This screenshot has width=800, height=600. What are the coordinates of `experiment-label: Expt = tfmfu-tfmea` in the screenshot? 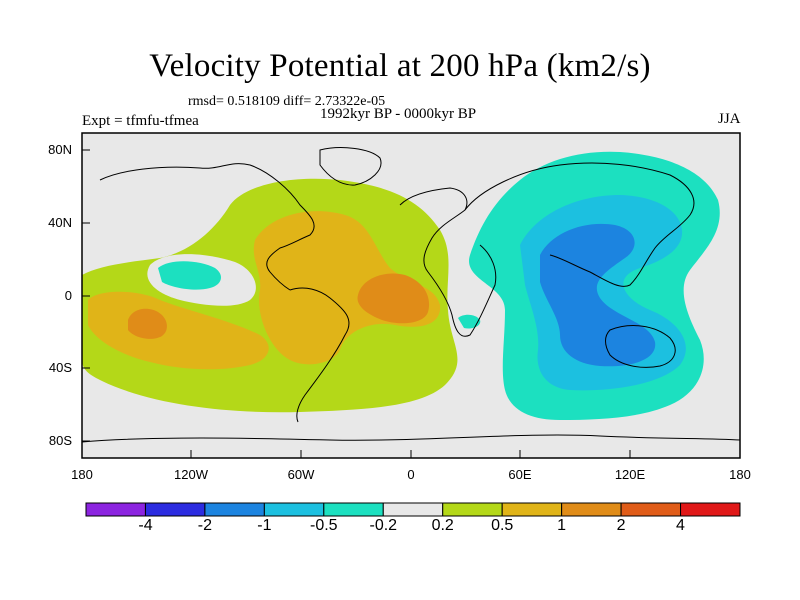 It's located at (140, 121).